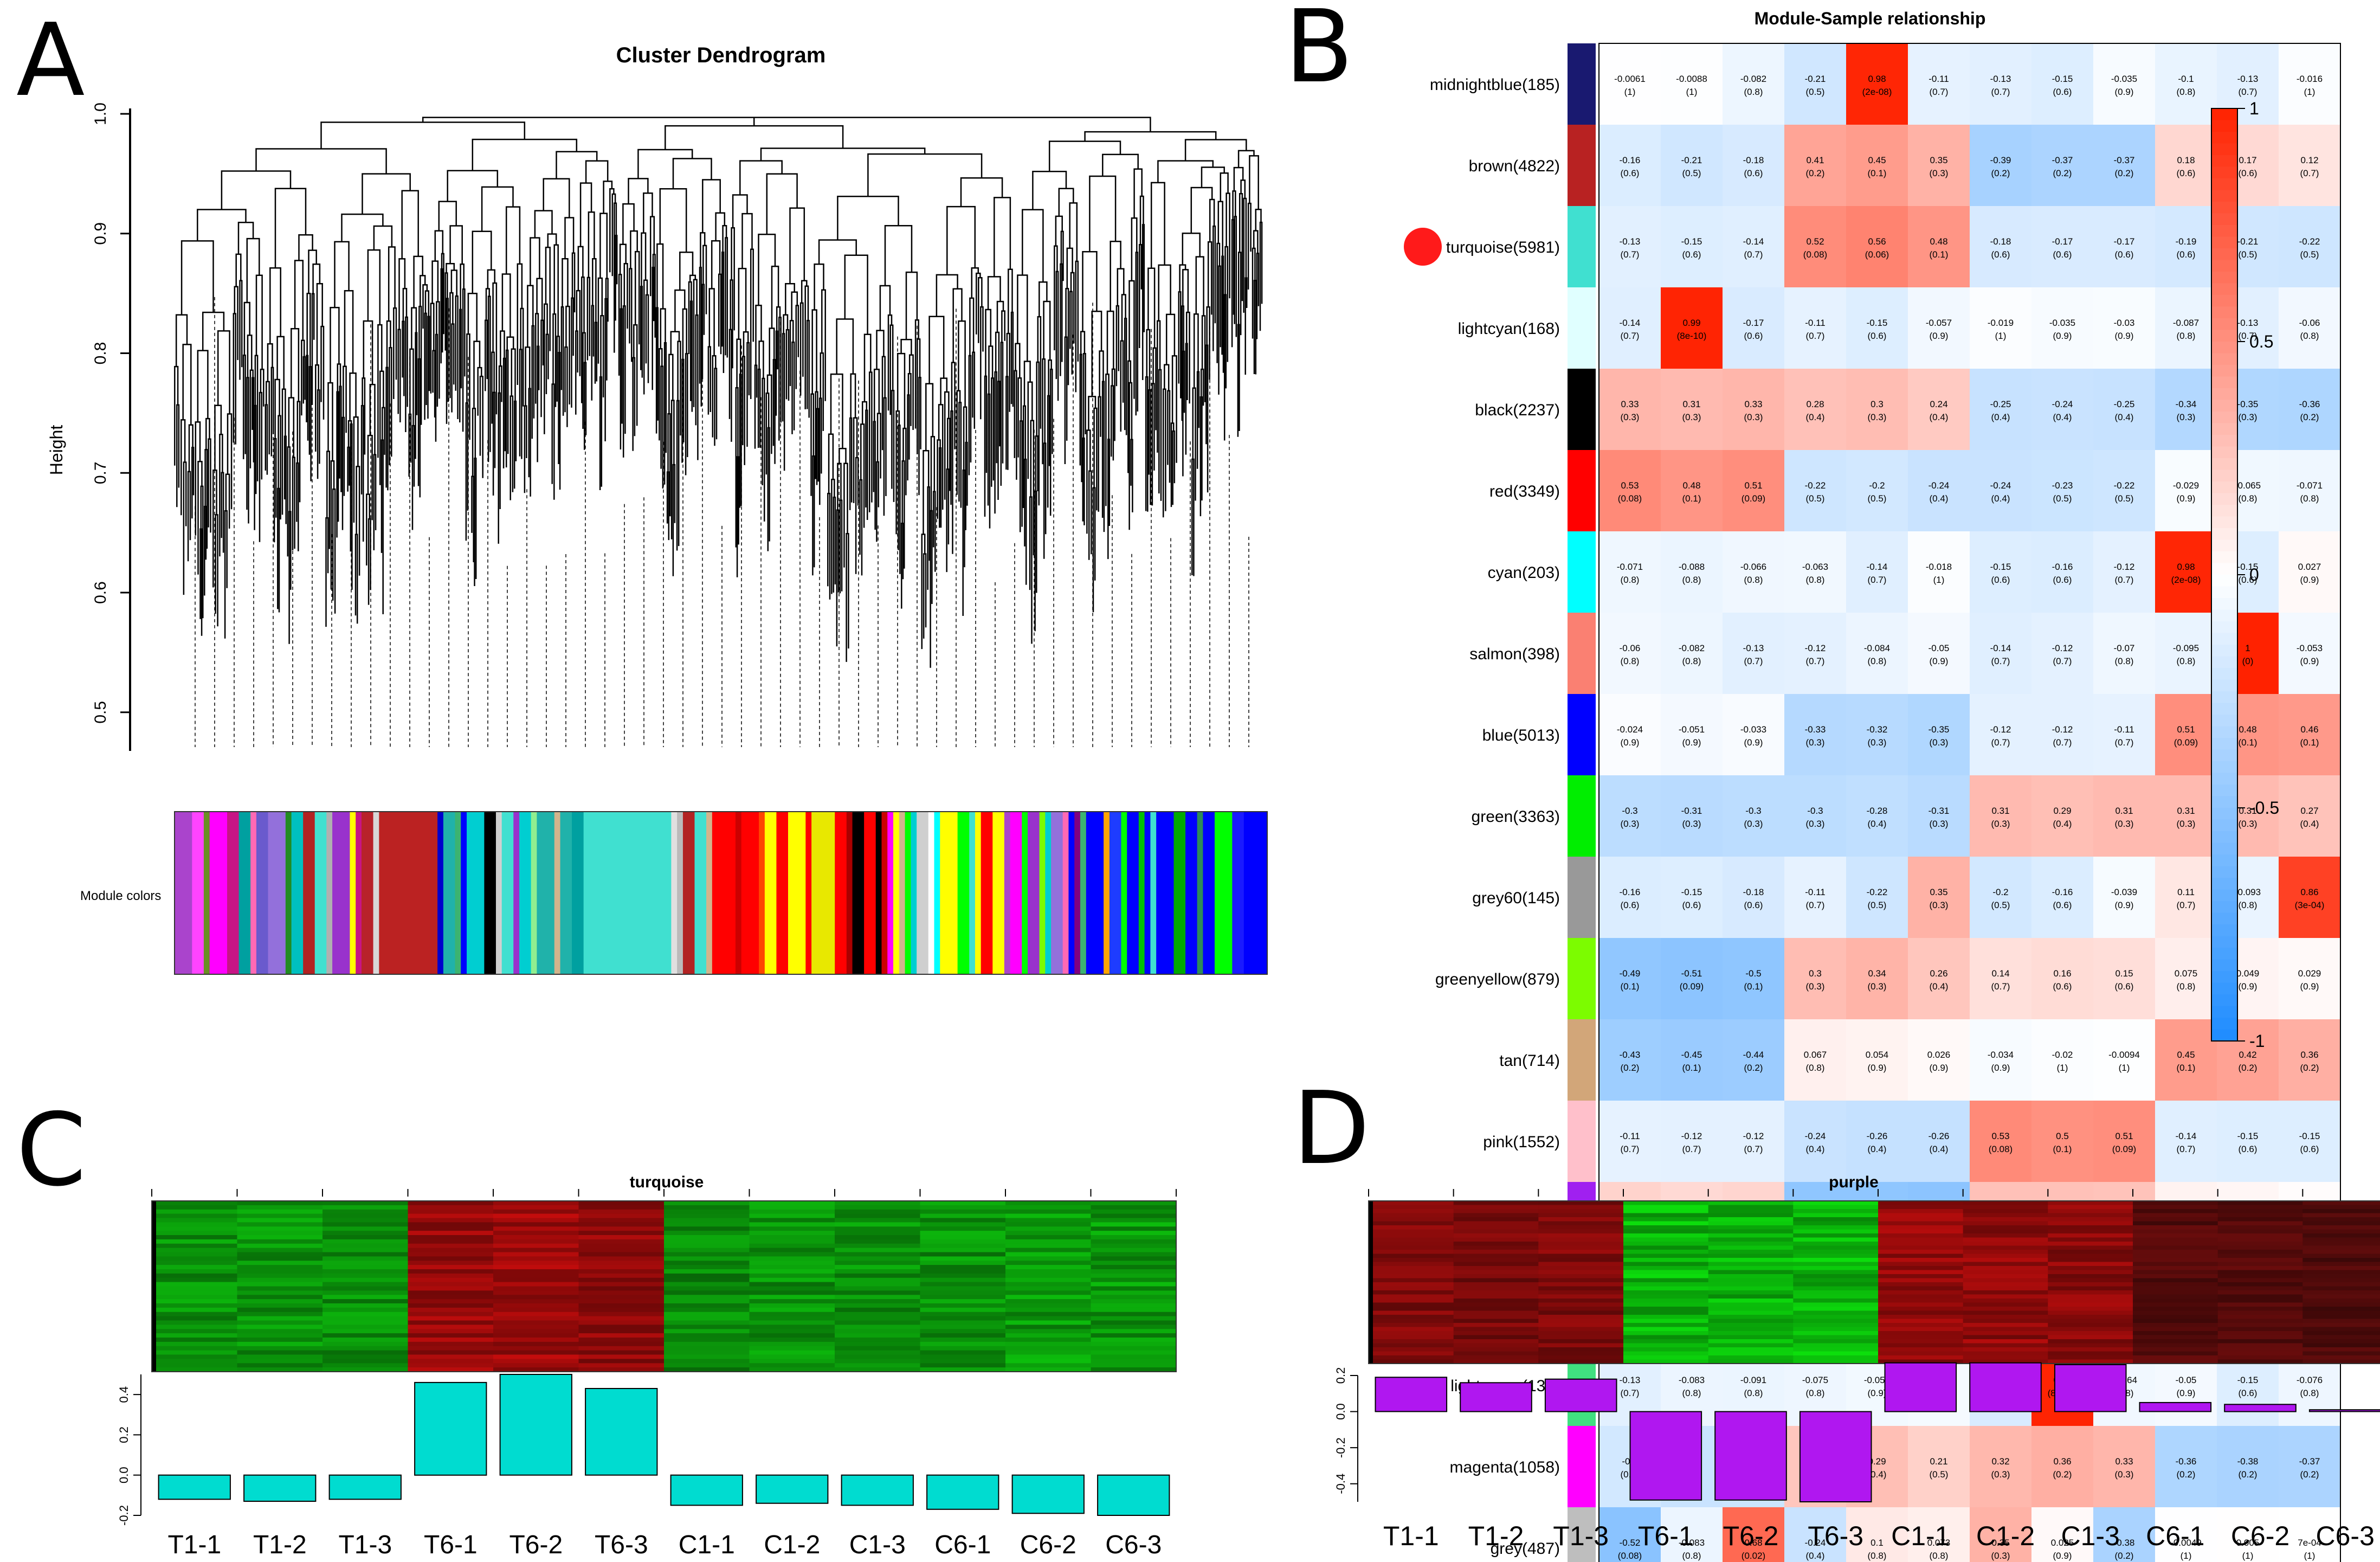  I want to click on cell-correlation: -0.25, so click(2001, 404).